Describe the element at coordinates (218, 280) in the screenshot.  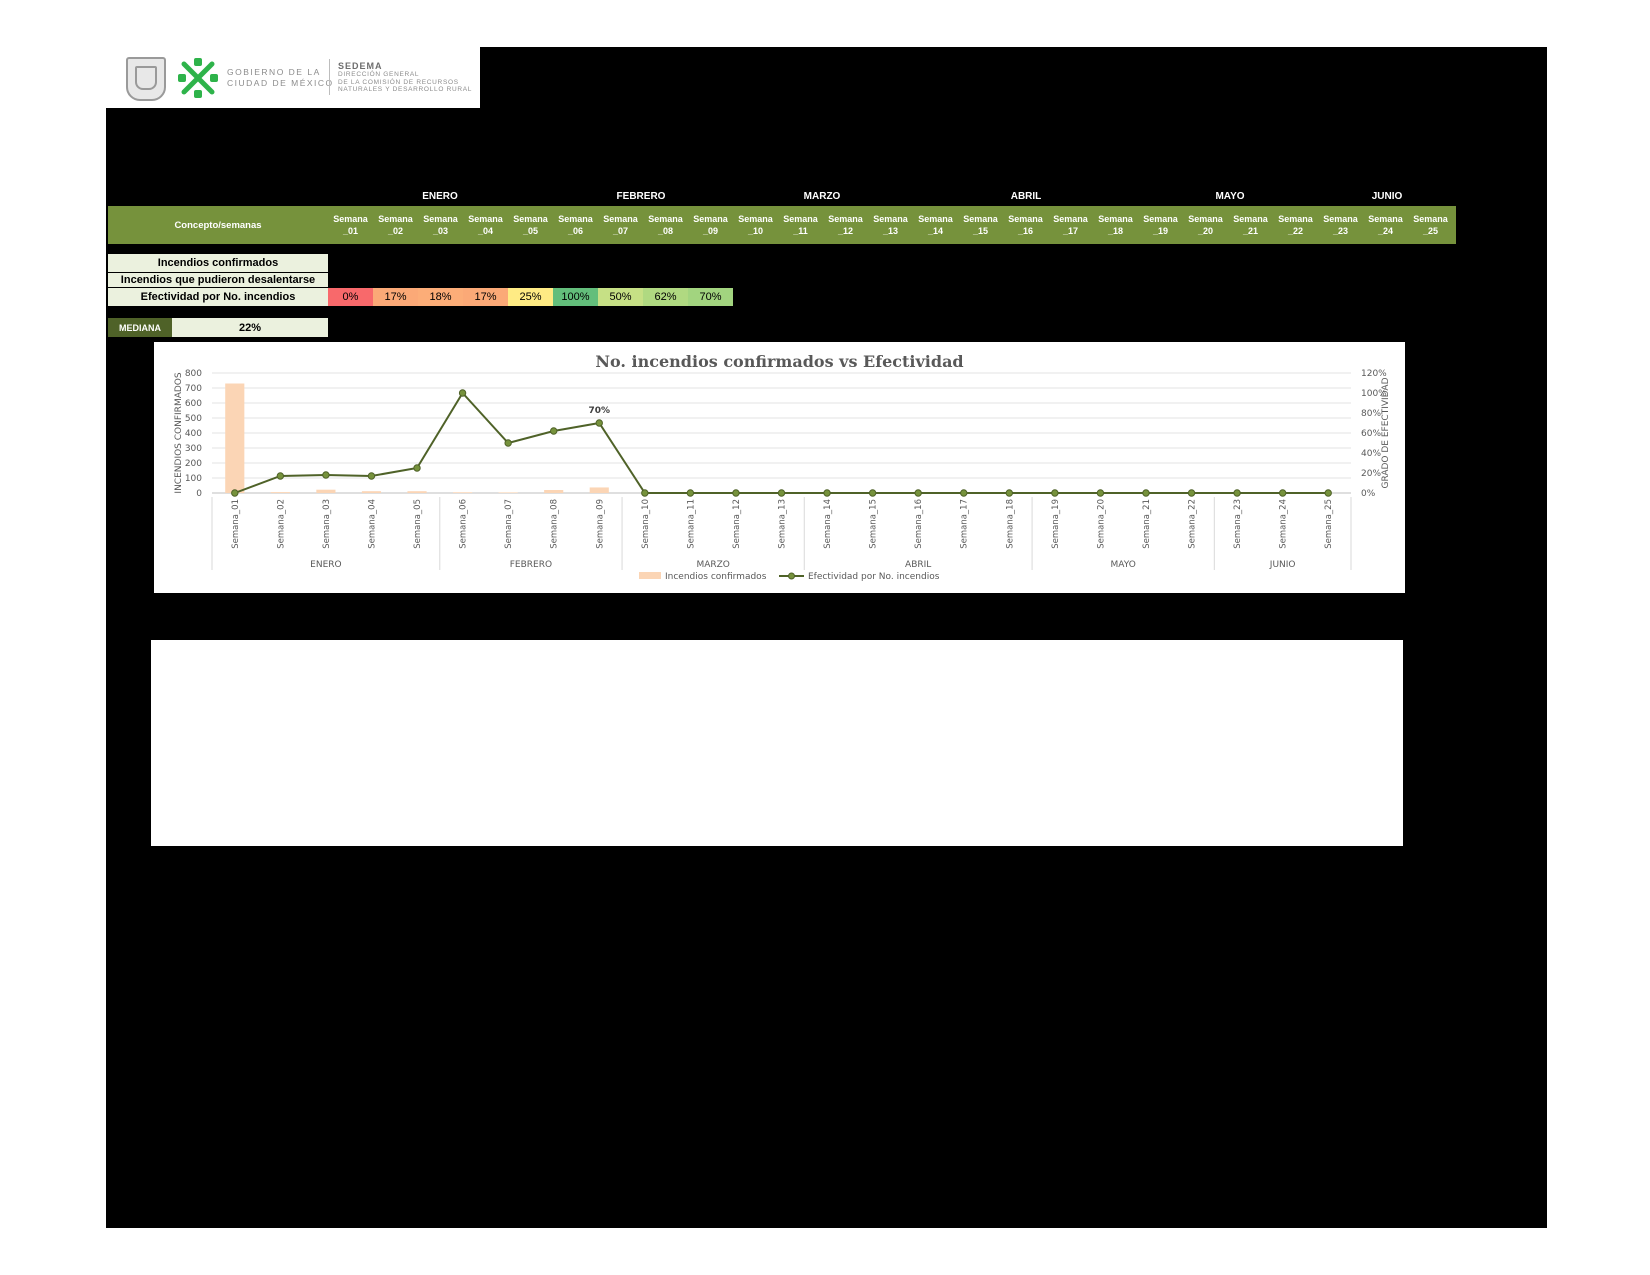
I see `row-label-desalentarse: Incendios que pudieron desalentarse` at that location.